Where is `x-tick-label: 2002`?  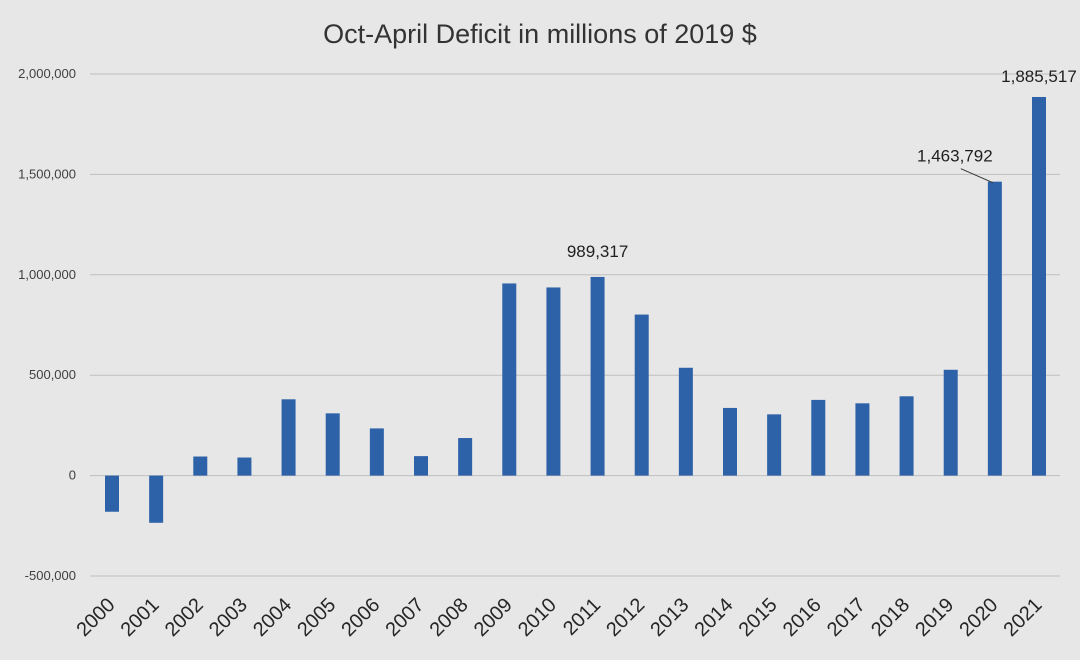 x-tick-label: 2002 is located at coordinates (184, 617).